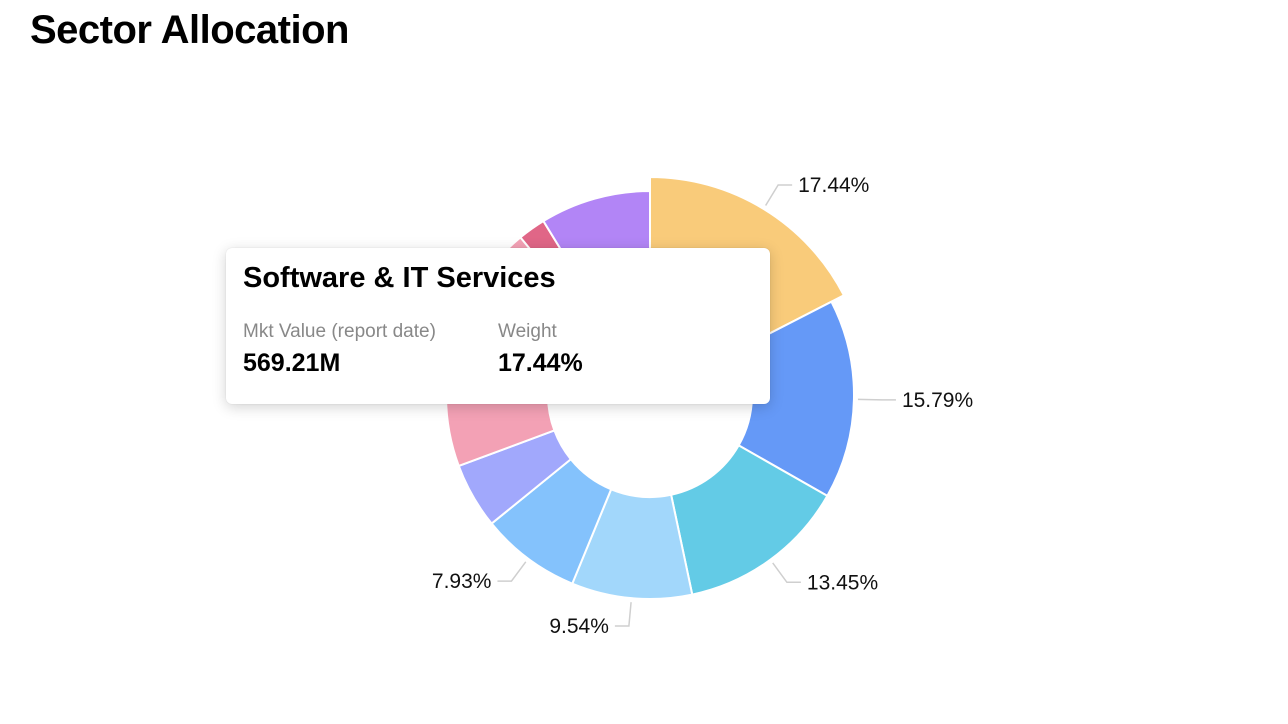  Describe the element at coordinates (540, 363) in the screenshot. I see `tooltip-weight-value: 17.44%` at that location.